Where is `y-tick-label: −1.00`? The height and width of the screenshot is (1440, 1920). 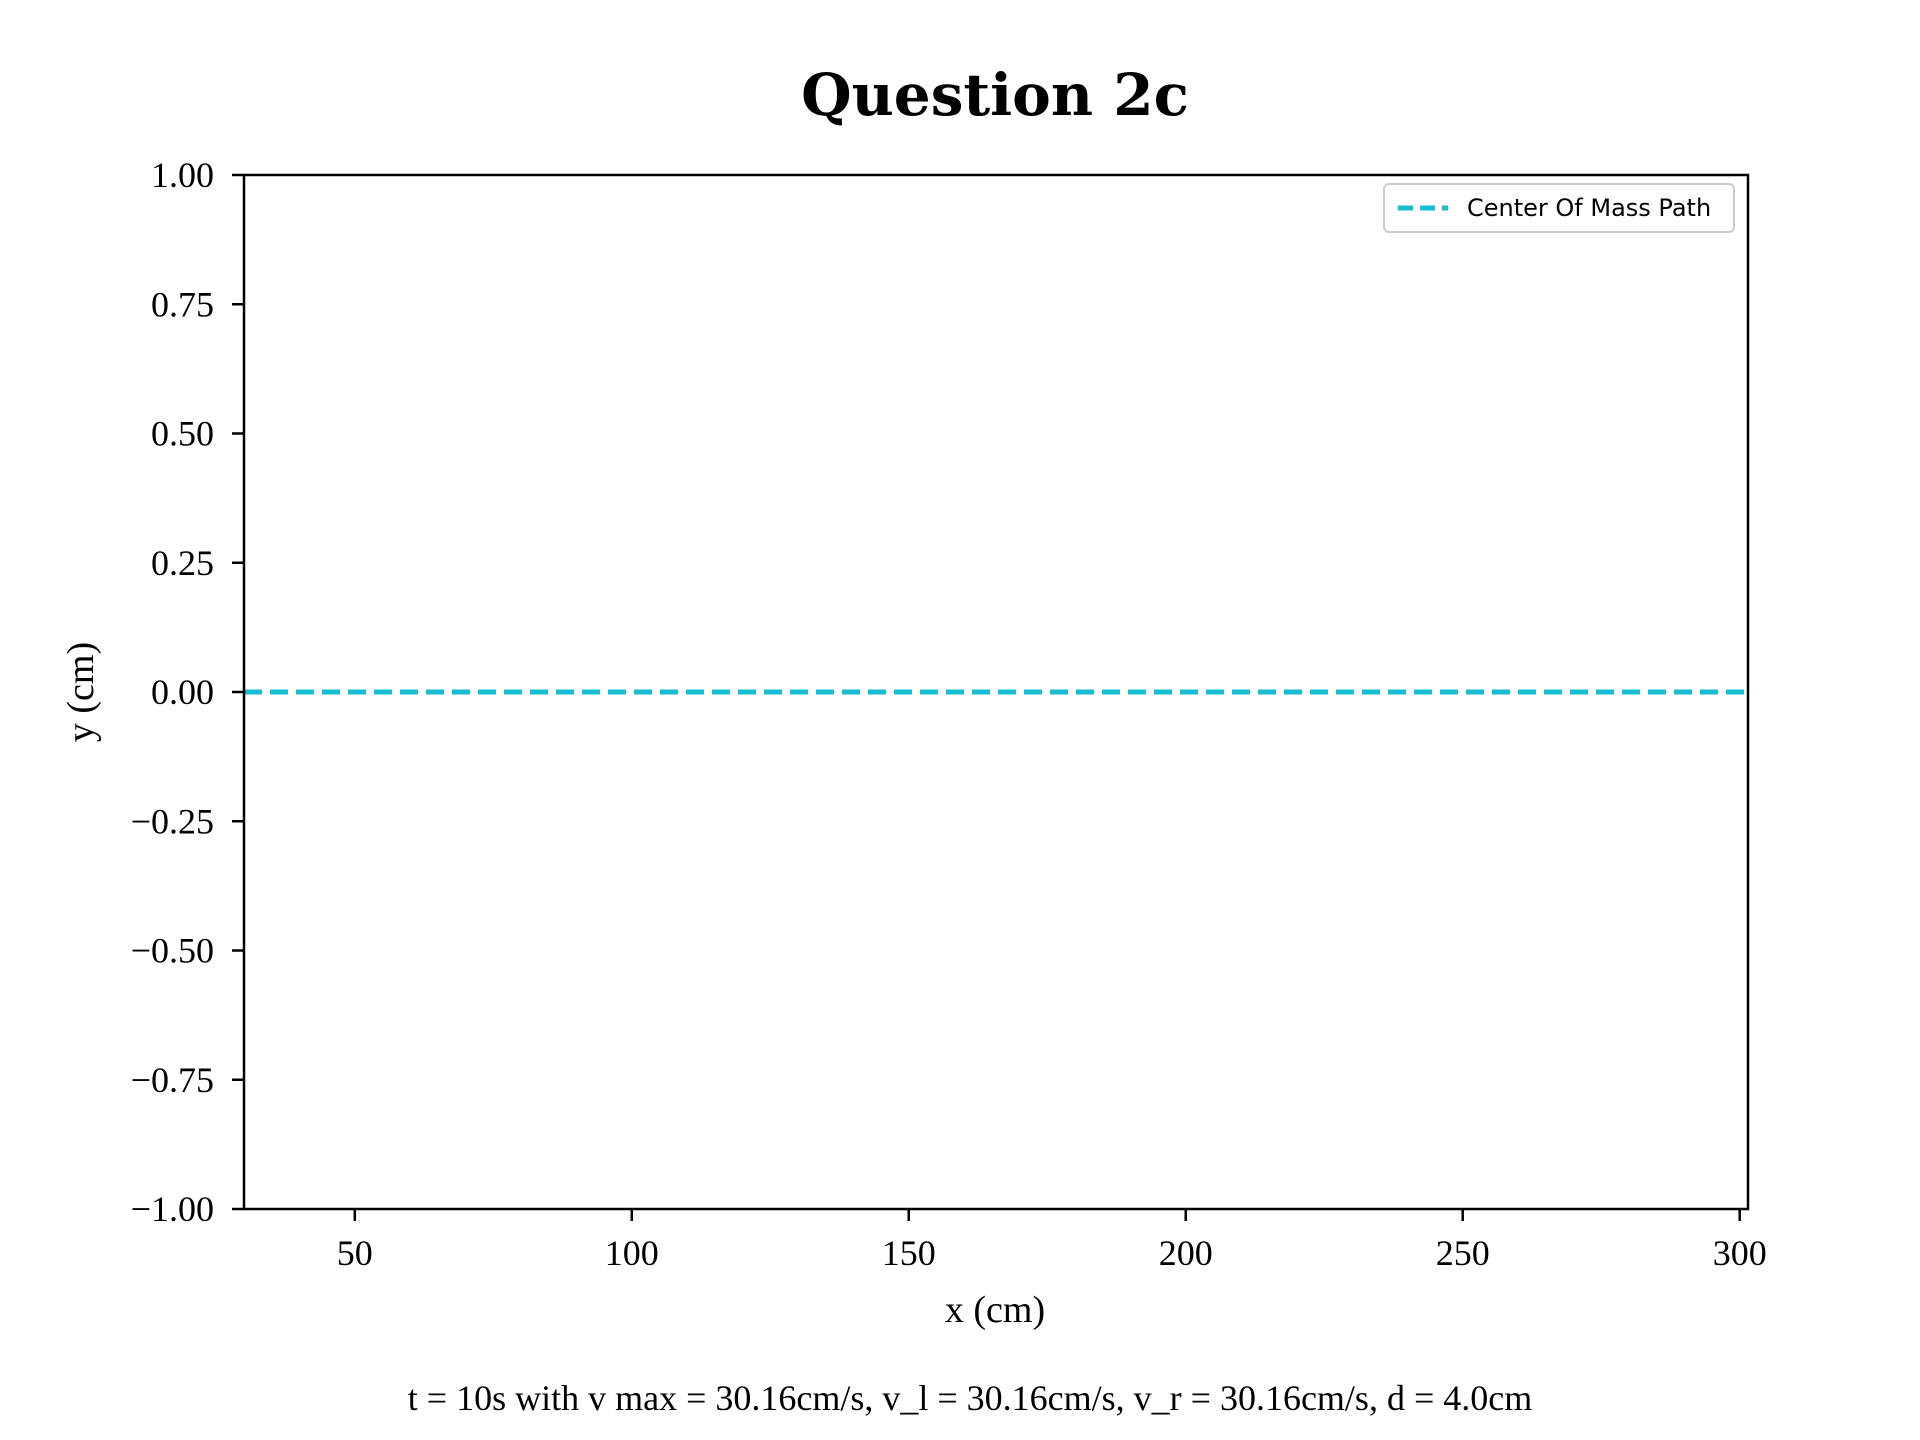 y-tick-label: −1.00 is located at coordinates (172, 1209).